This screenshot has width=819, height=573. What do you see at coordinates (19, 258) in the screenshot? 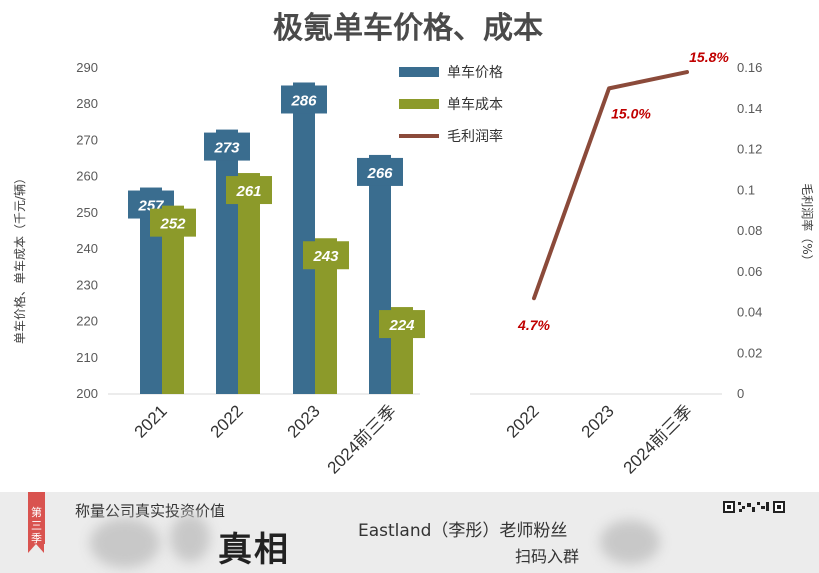
I see `left-axis-title: 单车价格、单车成本（千元/辆）` at bounding box center [19, 258].